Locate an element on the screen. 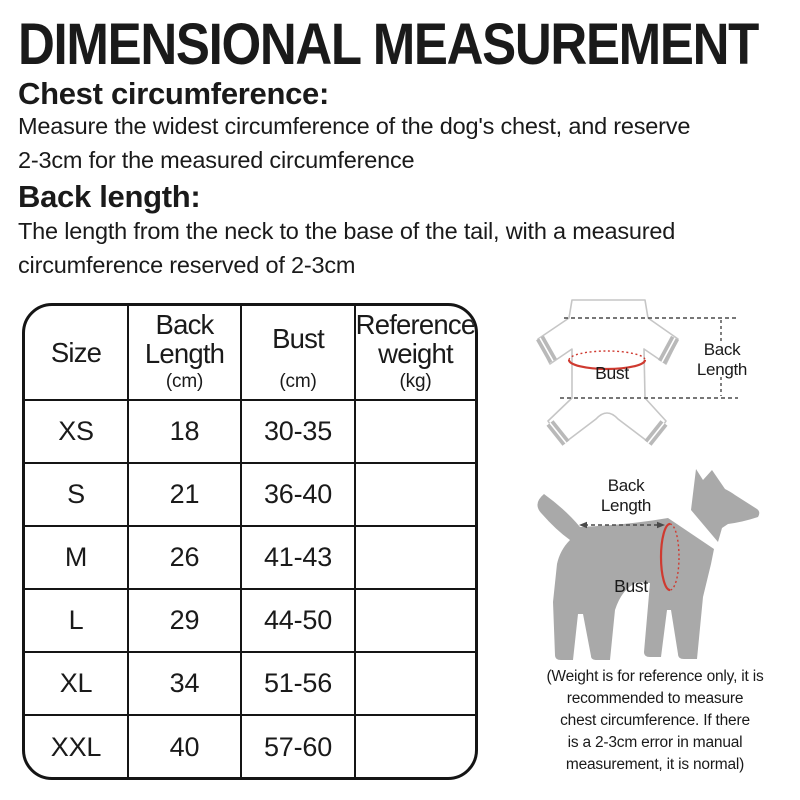 The width and height of the screenshot is (800, 800). col-header-reference-weight: Reference weight (kg) is located at coordinates (415, 353).